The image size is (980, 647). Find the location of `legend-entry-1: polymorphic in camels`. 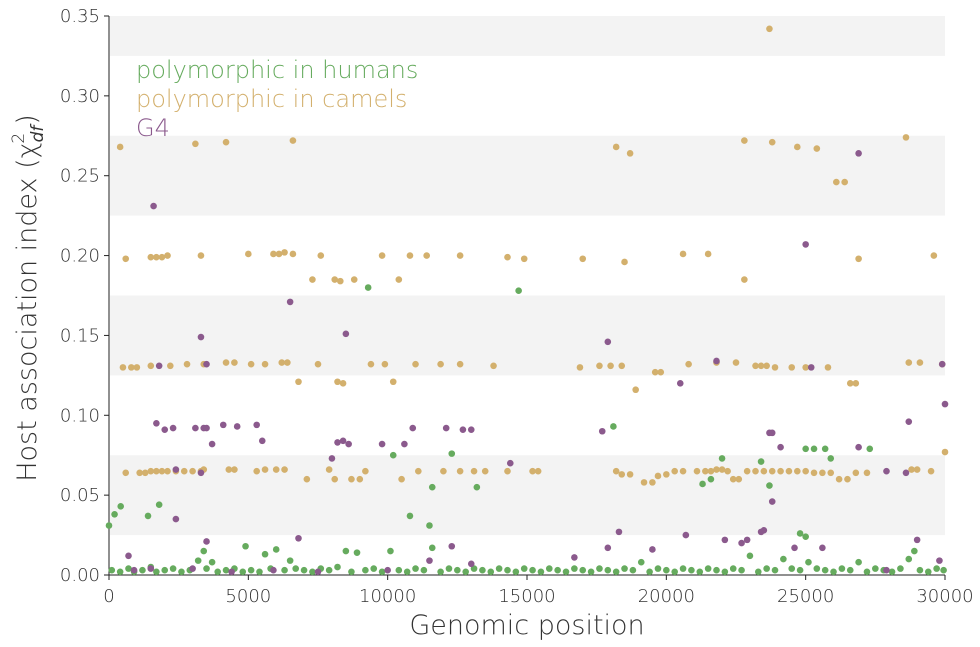

legend-entry-1: polymorphic in camels is located at coordinates (271, 99).